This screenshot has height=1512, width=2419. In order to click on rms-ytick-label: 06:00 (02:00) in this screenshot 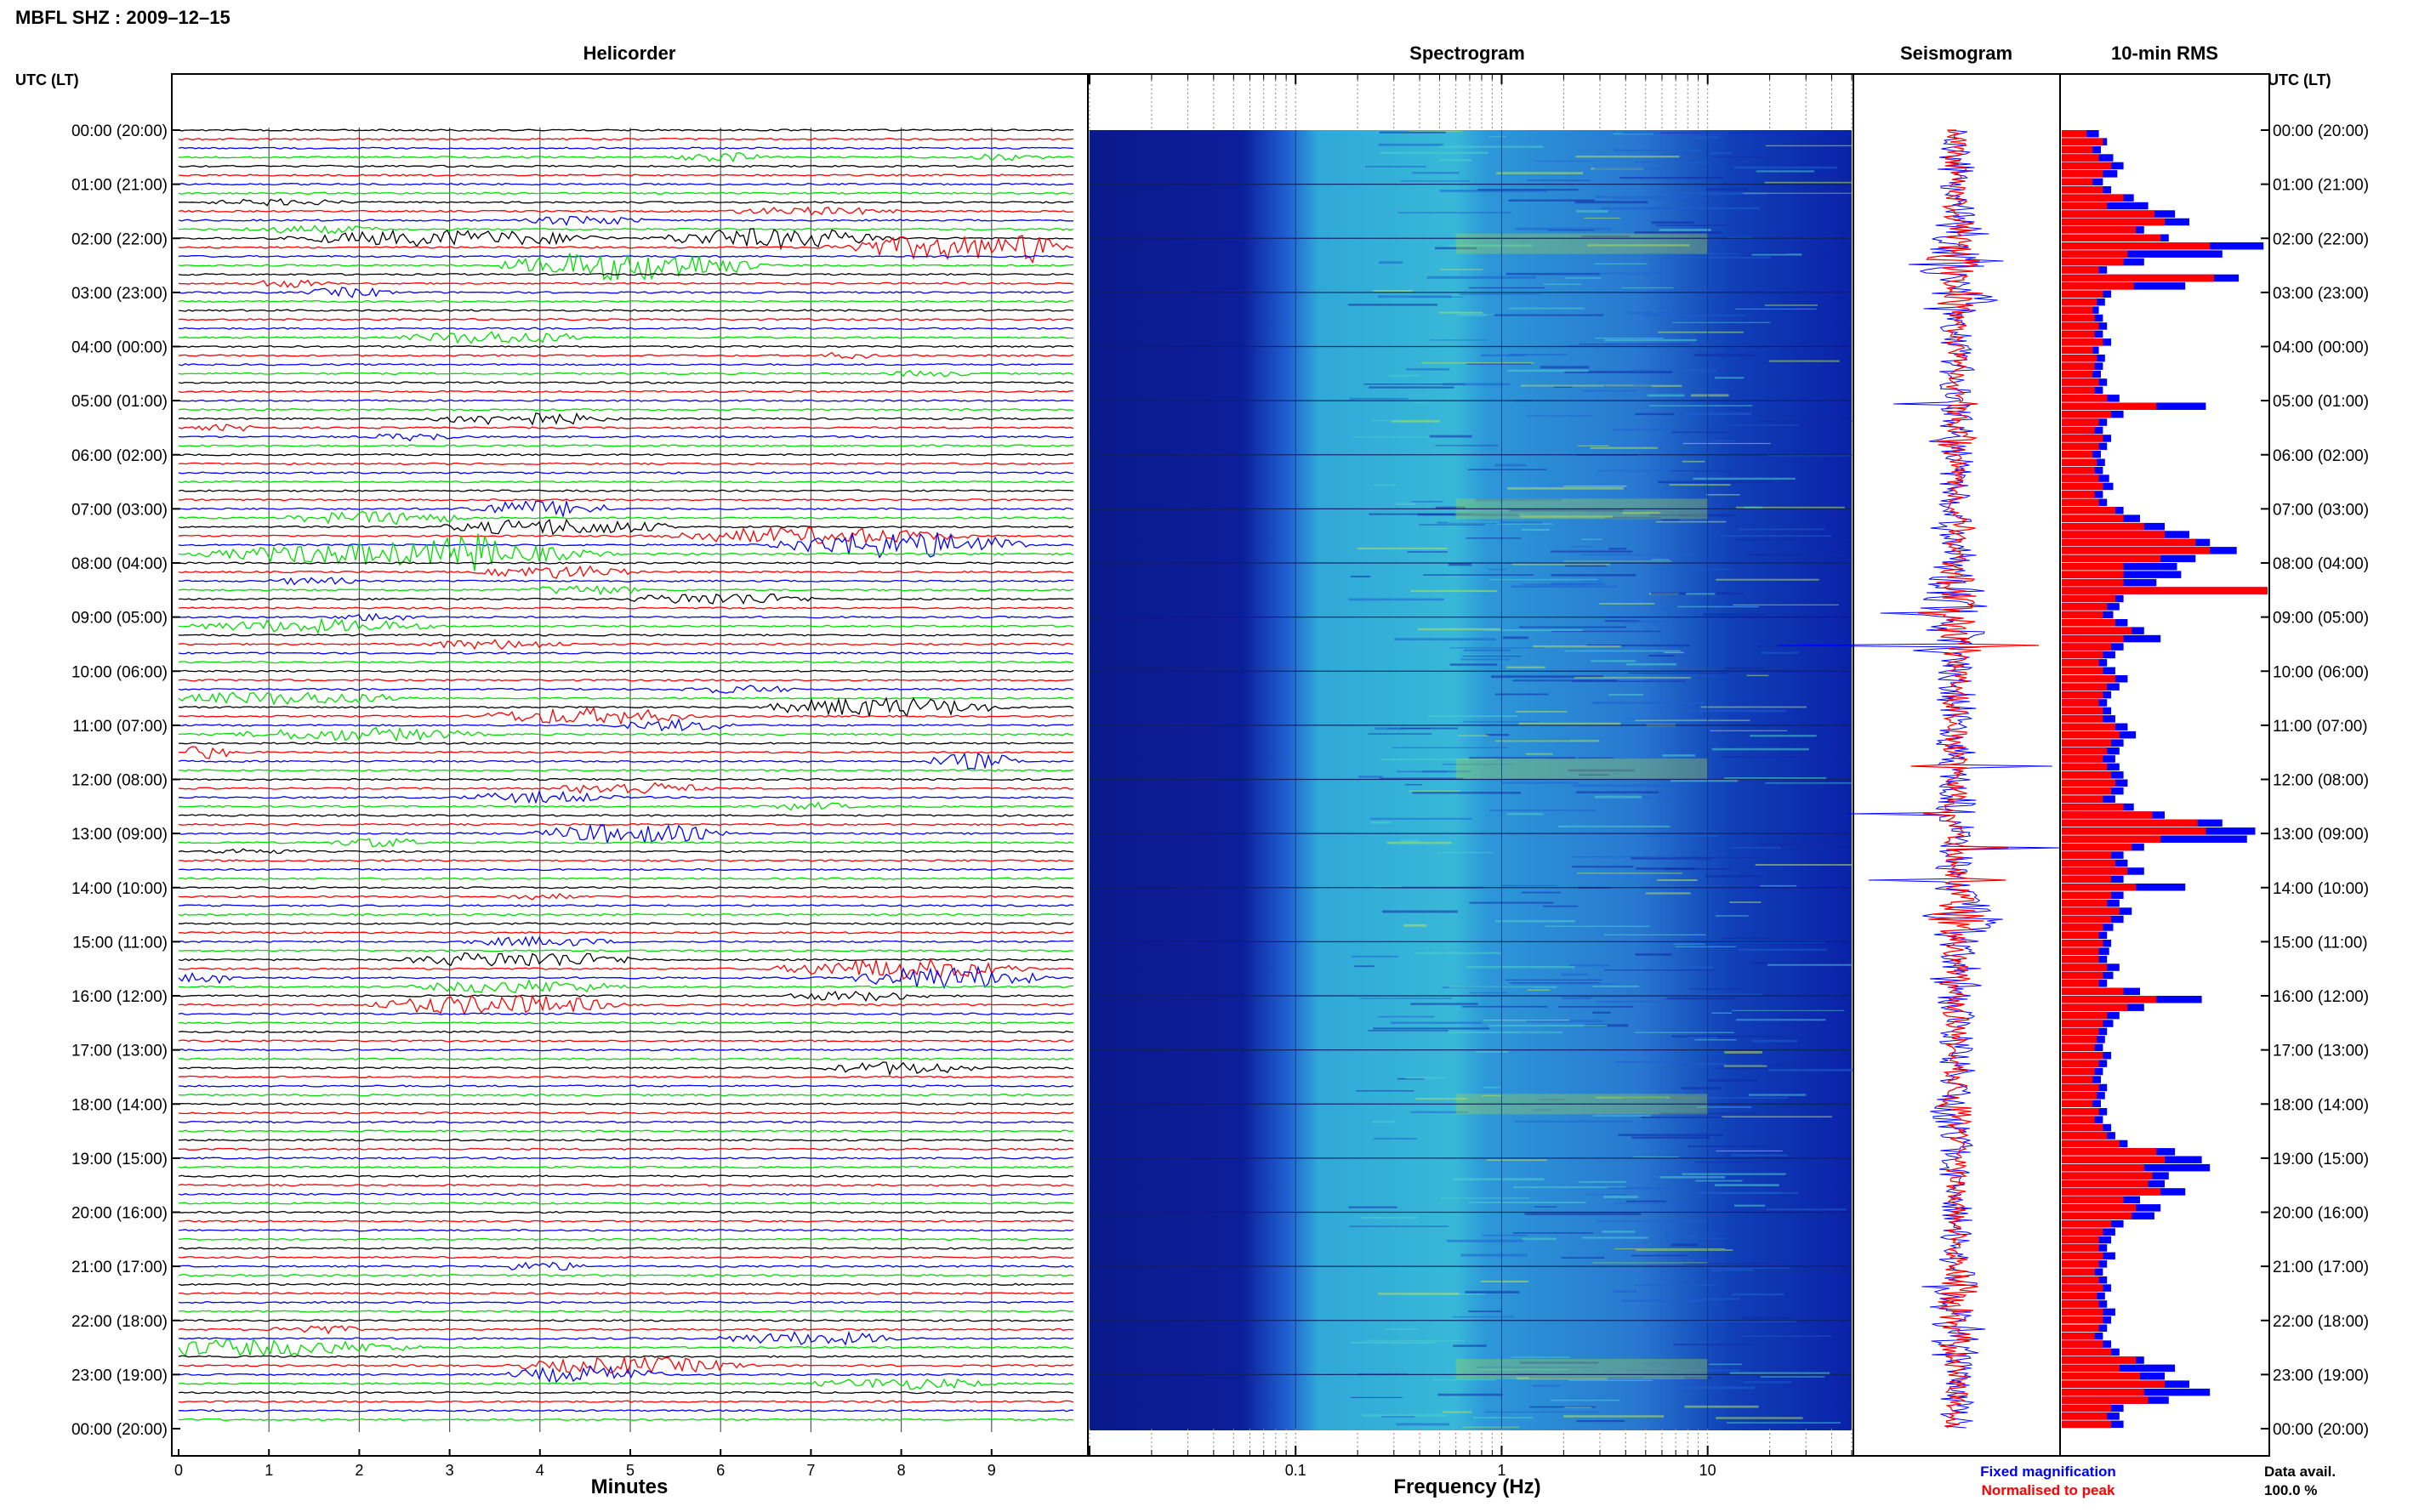, I will do `click(2321, 456)`.